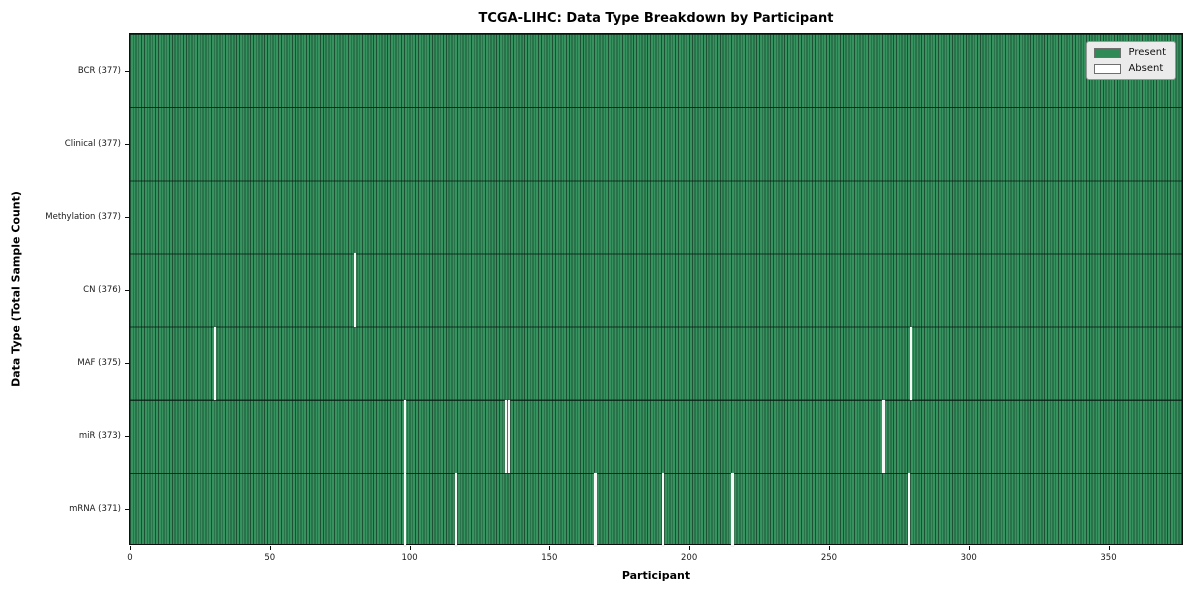  What do you see at coordinates (16, 289) in the screenshot?
I see `y-axis-label: Data Type (Total Sample Count)` at bounding box center [16, 289].